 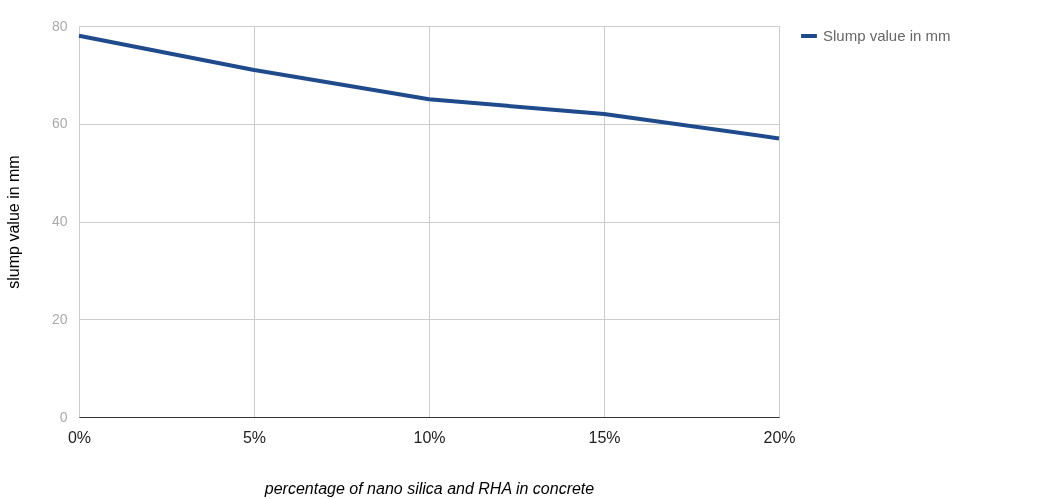 I want to click on y-tick-label: 40, so click(x=59, y=221).